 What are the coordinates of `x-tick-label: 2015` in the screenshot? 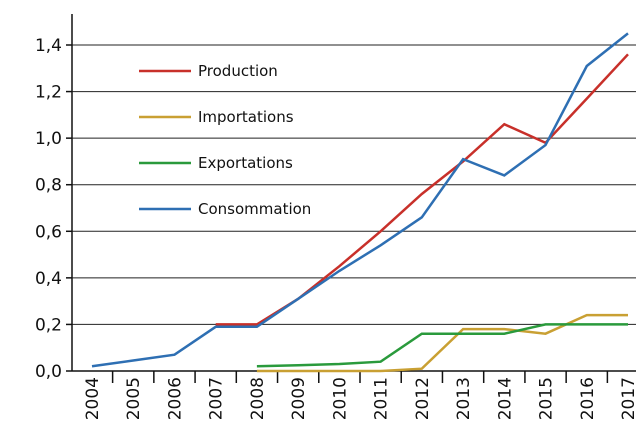 It's located at (547, 398).